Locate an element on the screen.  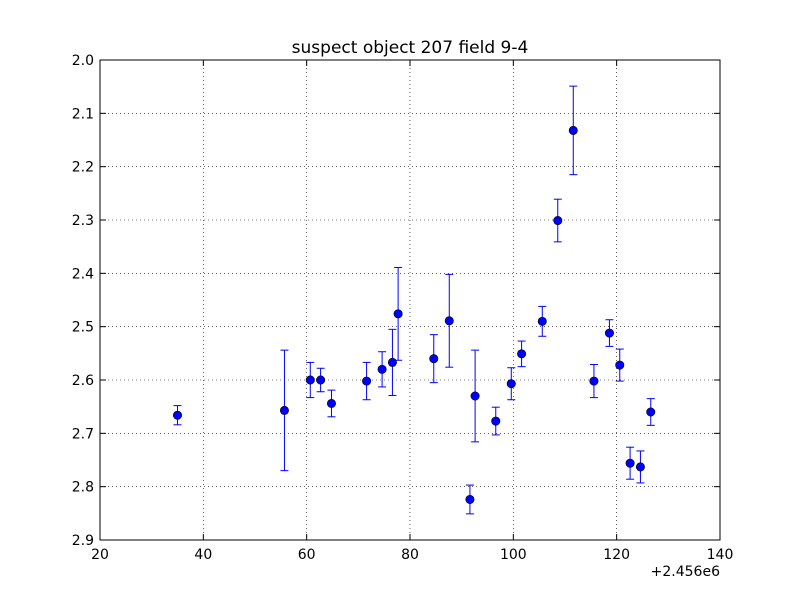
y-tick-label: 2.8 is located at coordinates (83, 488).